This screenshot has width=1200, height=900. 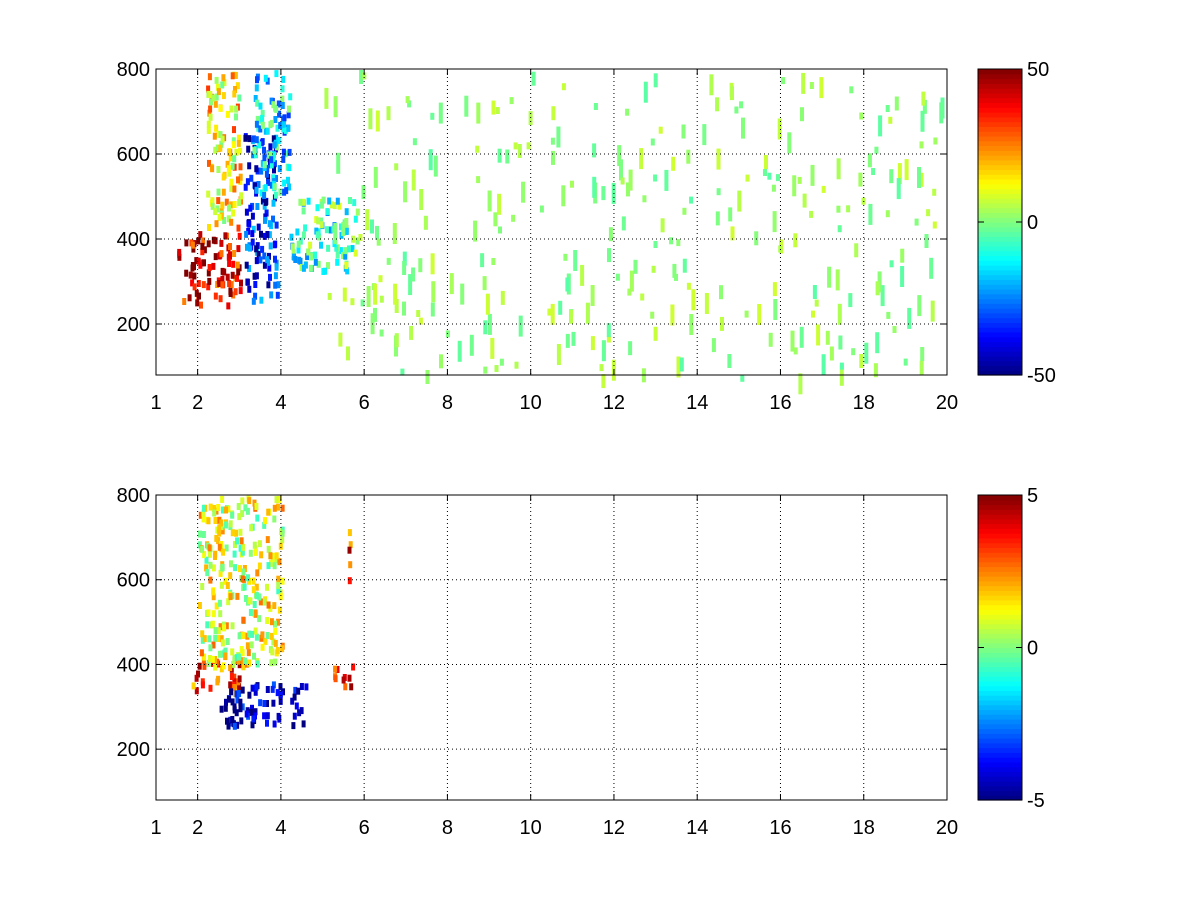 I want to click on y-tick-label: 800, so click(x=133, y=496).